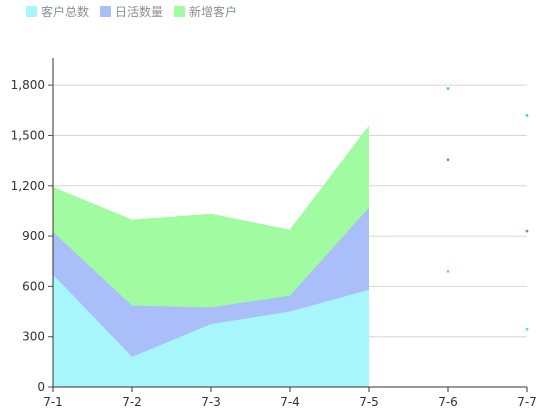 The image size is (550, 420). What do you see at coordinates (28, 85) in the screenshot?
I see `y-tick-label-6: 1,800` at bounding box center [28, 85].